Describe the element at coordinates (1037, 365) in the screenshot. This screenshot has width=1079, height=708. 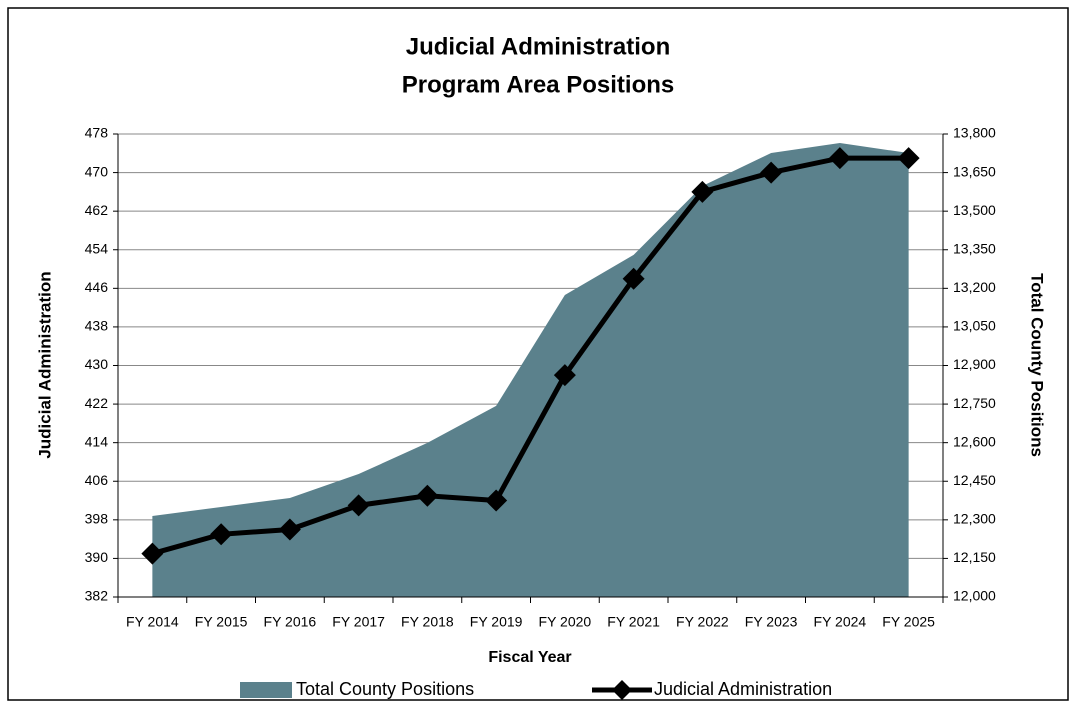
I see `y2-axis-label: Total County Positions` at that location.